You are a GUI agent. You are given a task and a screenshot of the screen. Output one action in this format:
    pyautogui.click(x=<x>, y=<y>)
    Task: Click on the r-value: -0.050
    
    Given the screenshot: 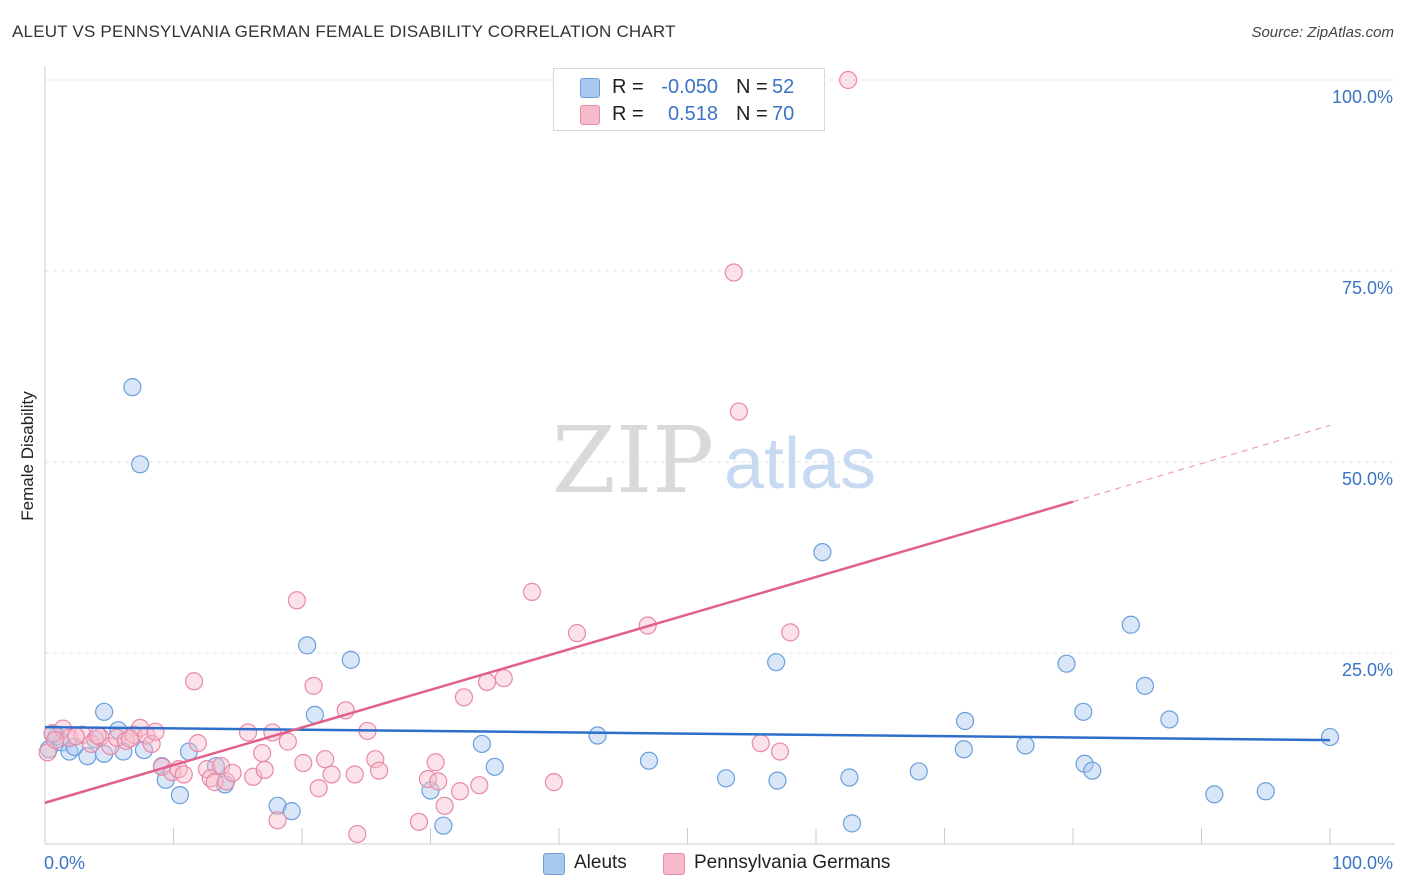 What is the action you would take?
    pyautogui.click(x=689, y=87)
    